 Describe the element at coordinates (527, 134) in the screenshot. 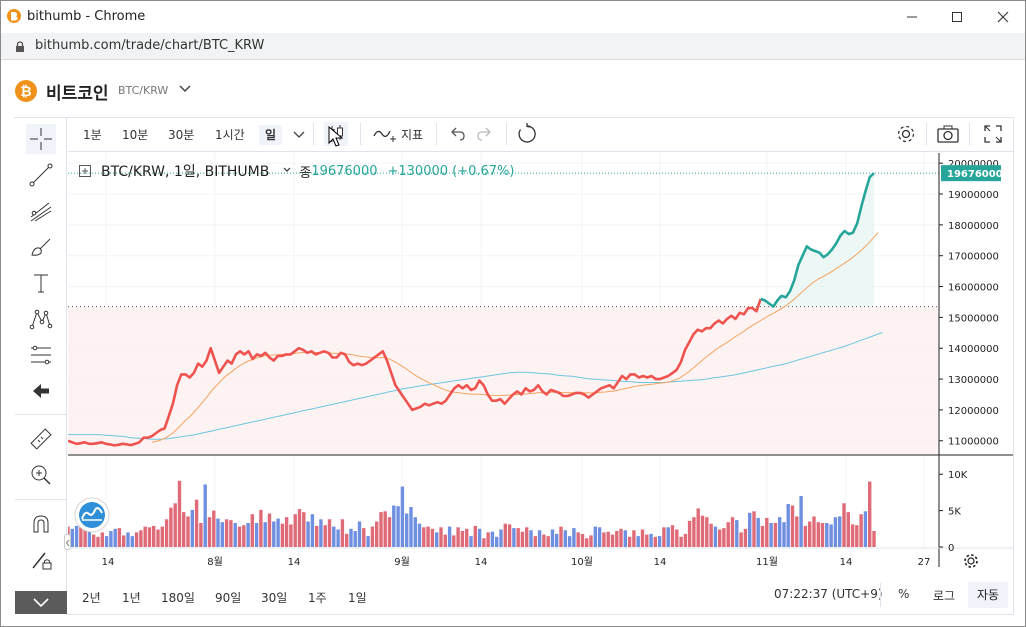

I see `reset-chart-button` at that location.